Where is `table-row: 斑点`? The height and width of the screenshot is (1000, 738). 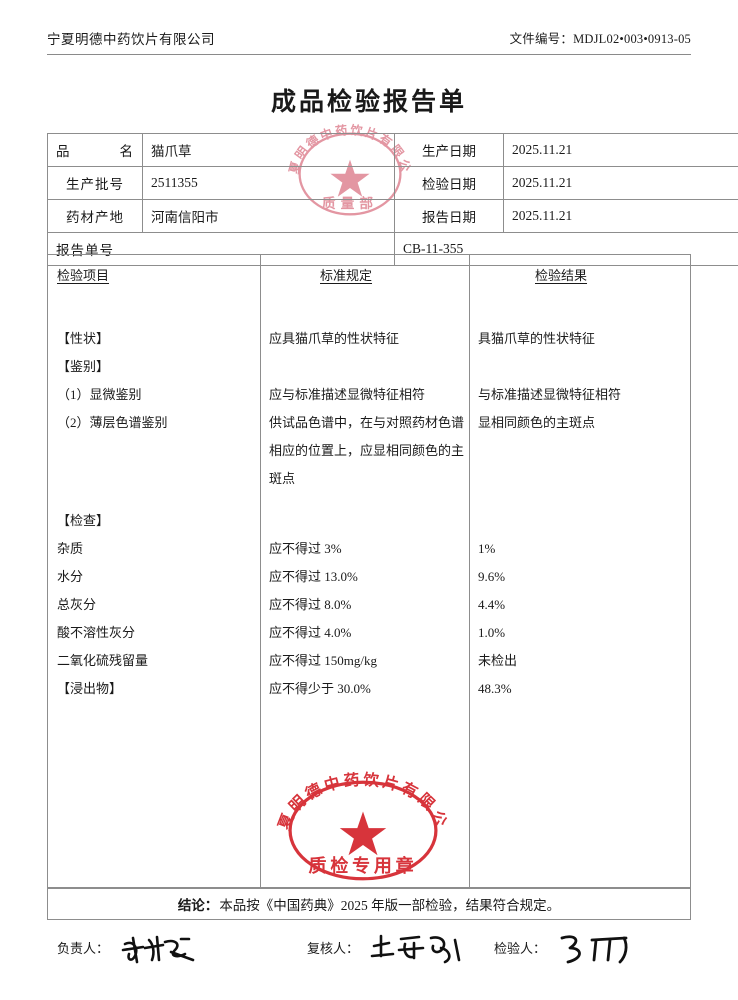
table-row: 斑点 is located at coordinates (370, 479).